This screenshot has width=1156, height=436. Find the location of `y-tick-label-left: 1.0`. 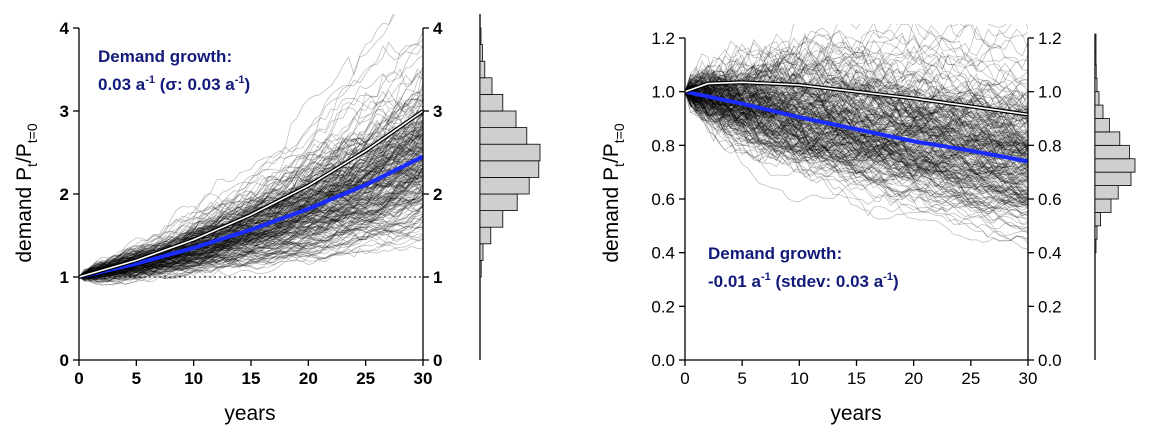

y-tick-label-left: 1.0 is located at coordinates (663, 92).